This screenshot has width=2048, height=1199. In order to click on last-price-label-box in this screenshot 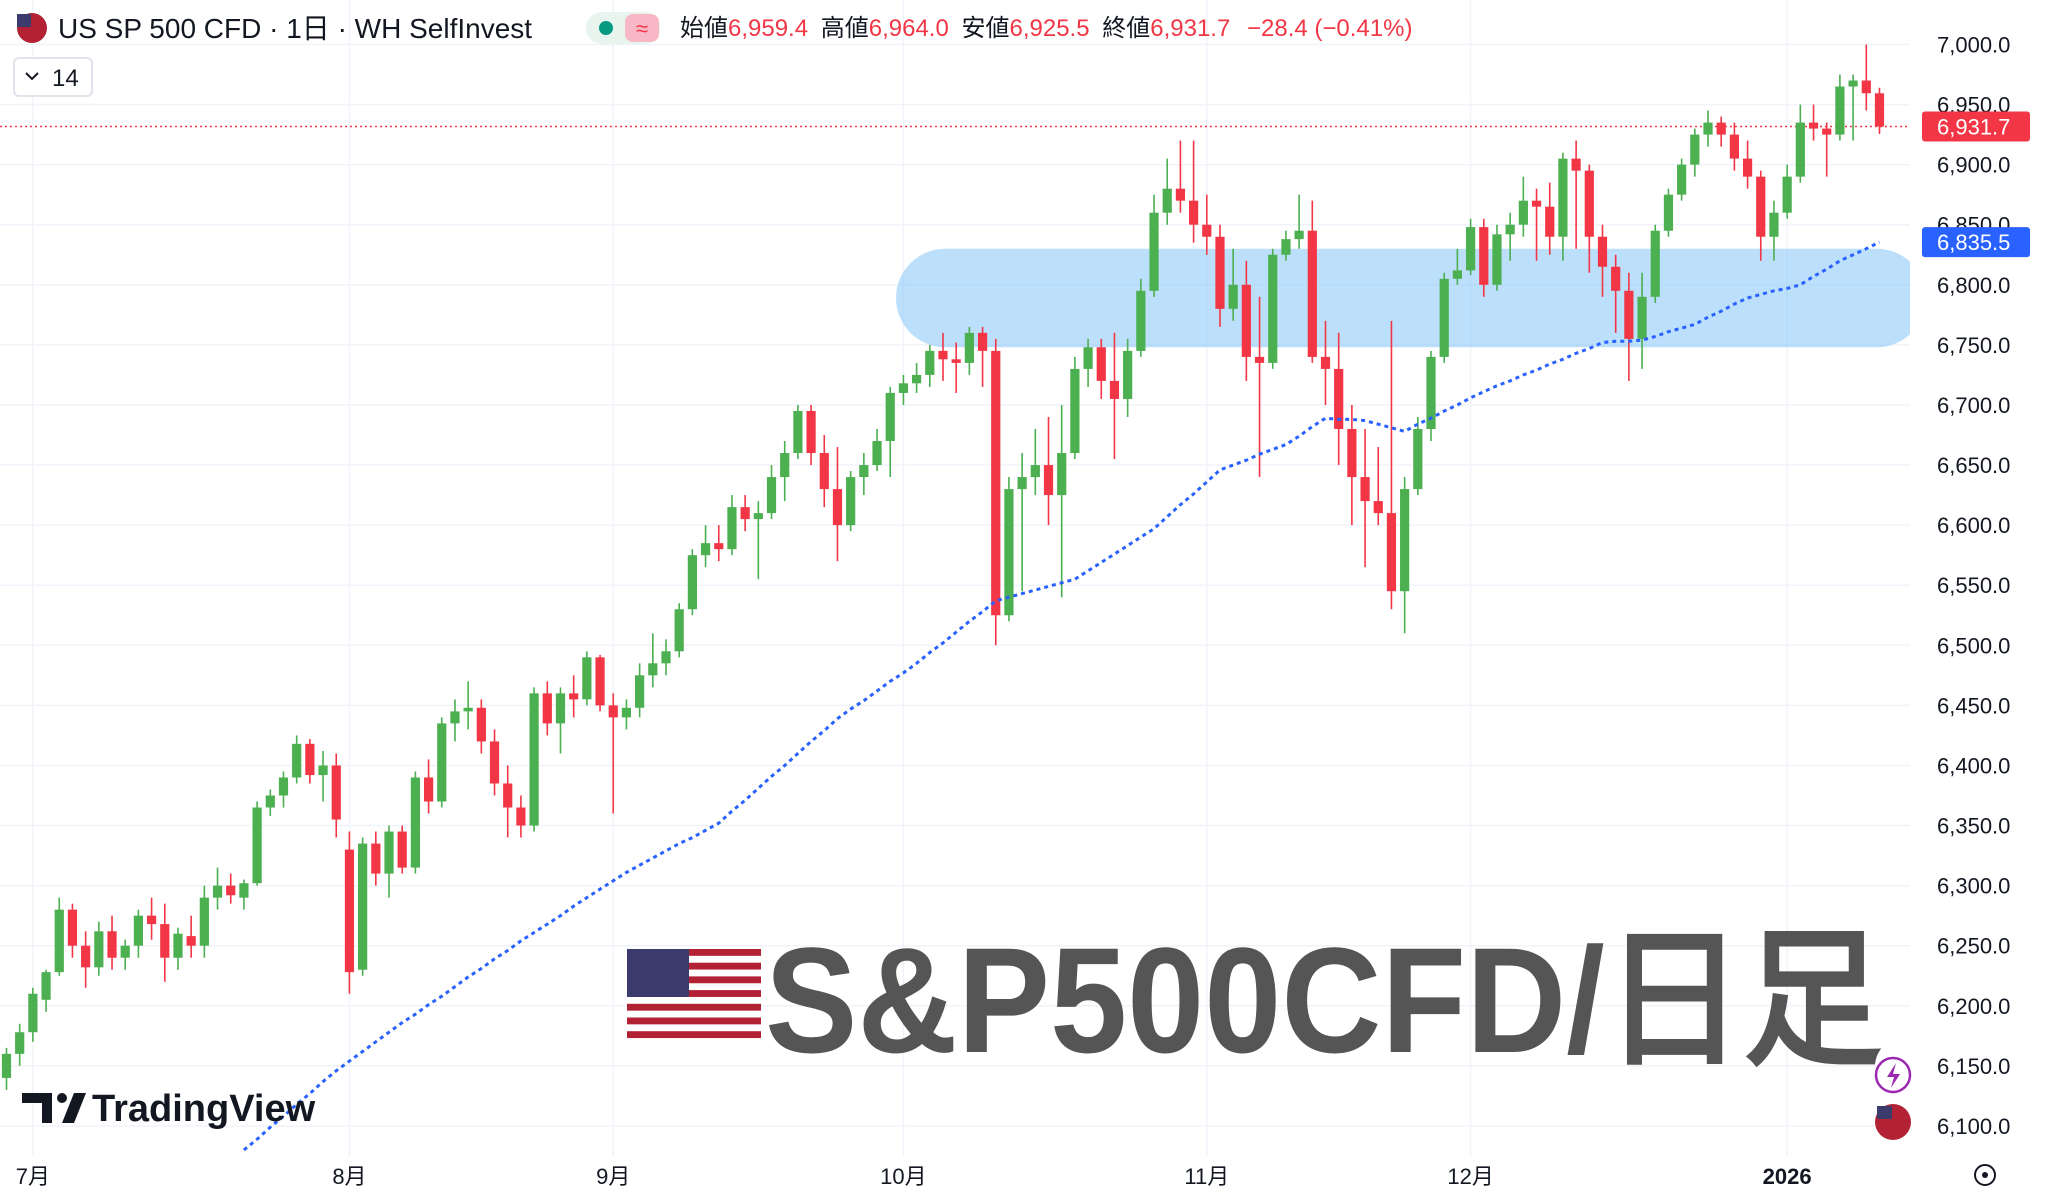, I will do `click(1976, 126)`.